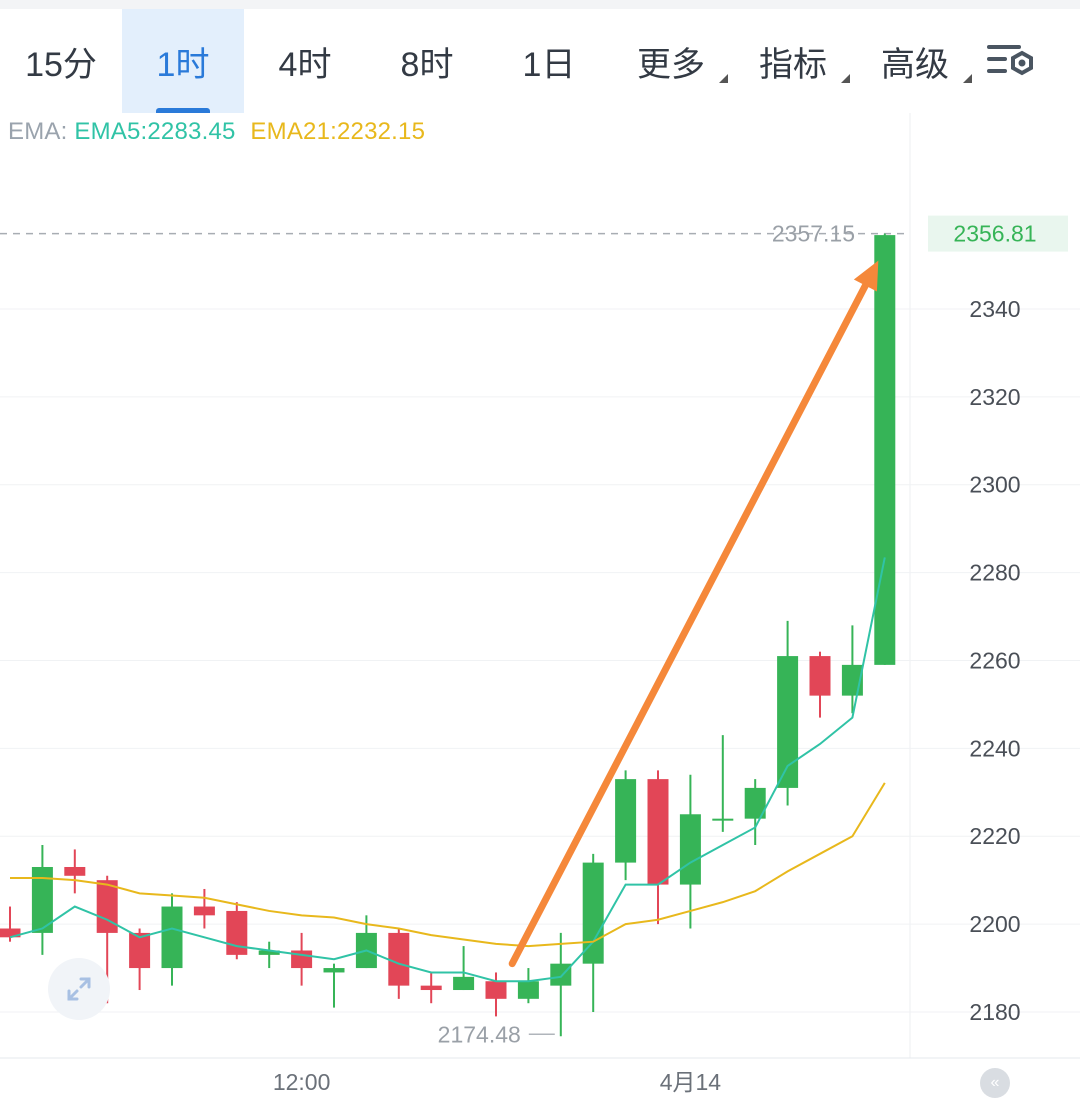  What do you see at coordinates (994, 1012) in the screenshot?
I see `y-tick-label: 2180` at bounding box center [994, 1012].